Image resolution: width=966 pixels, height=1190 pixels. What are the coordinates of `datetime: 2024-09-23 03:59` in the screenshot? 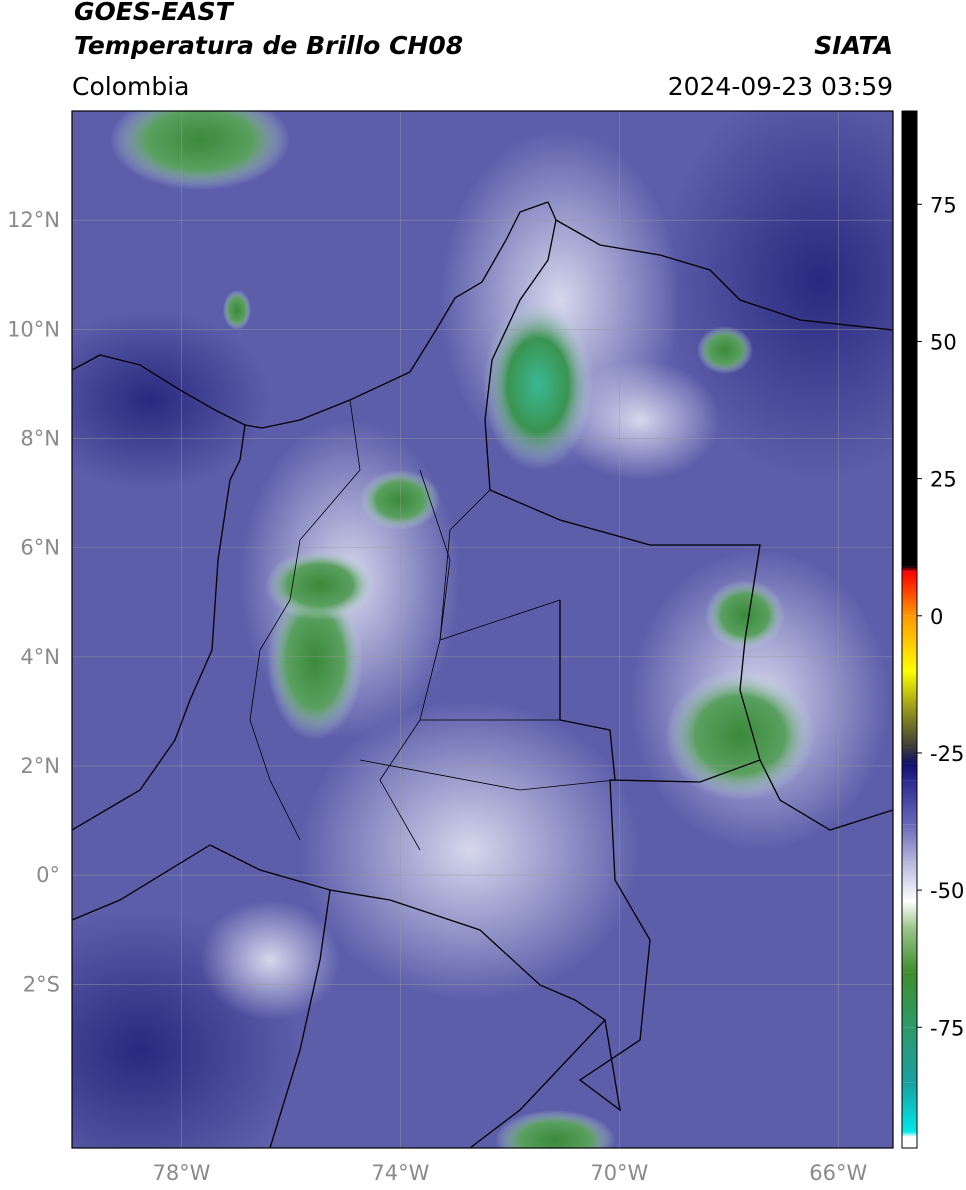 It's located at (780, 86).